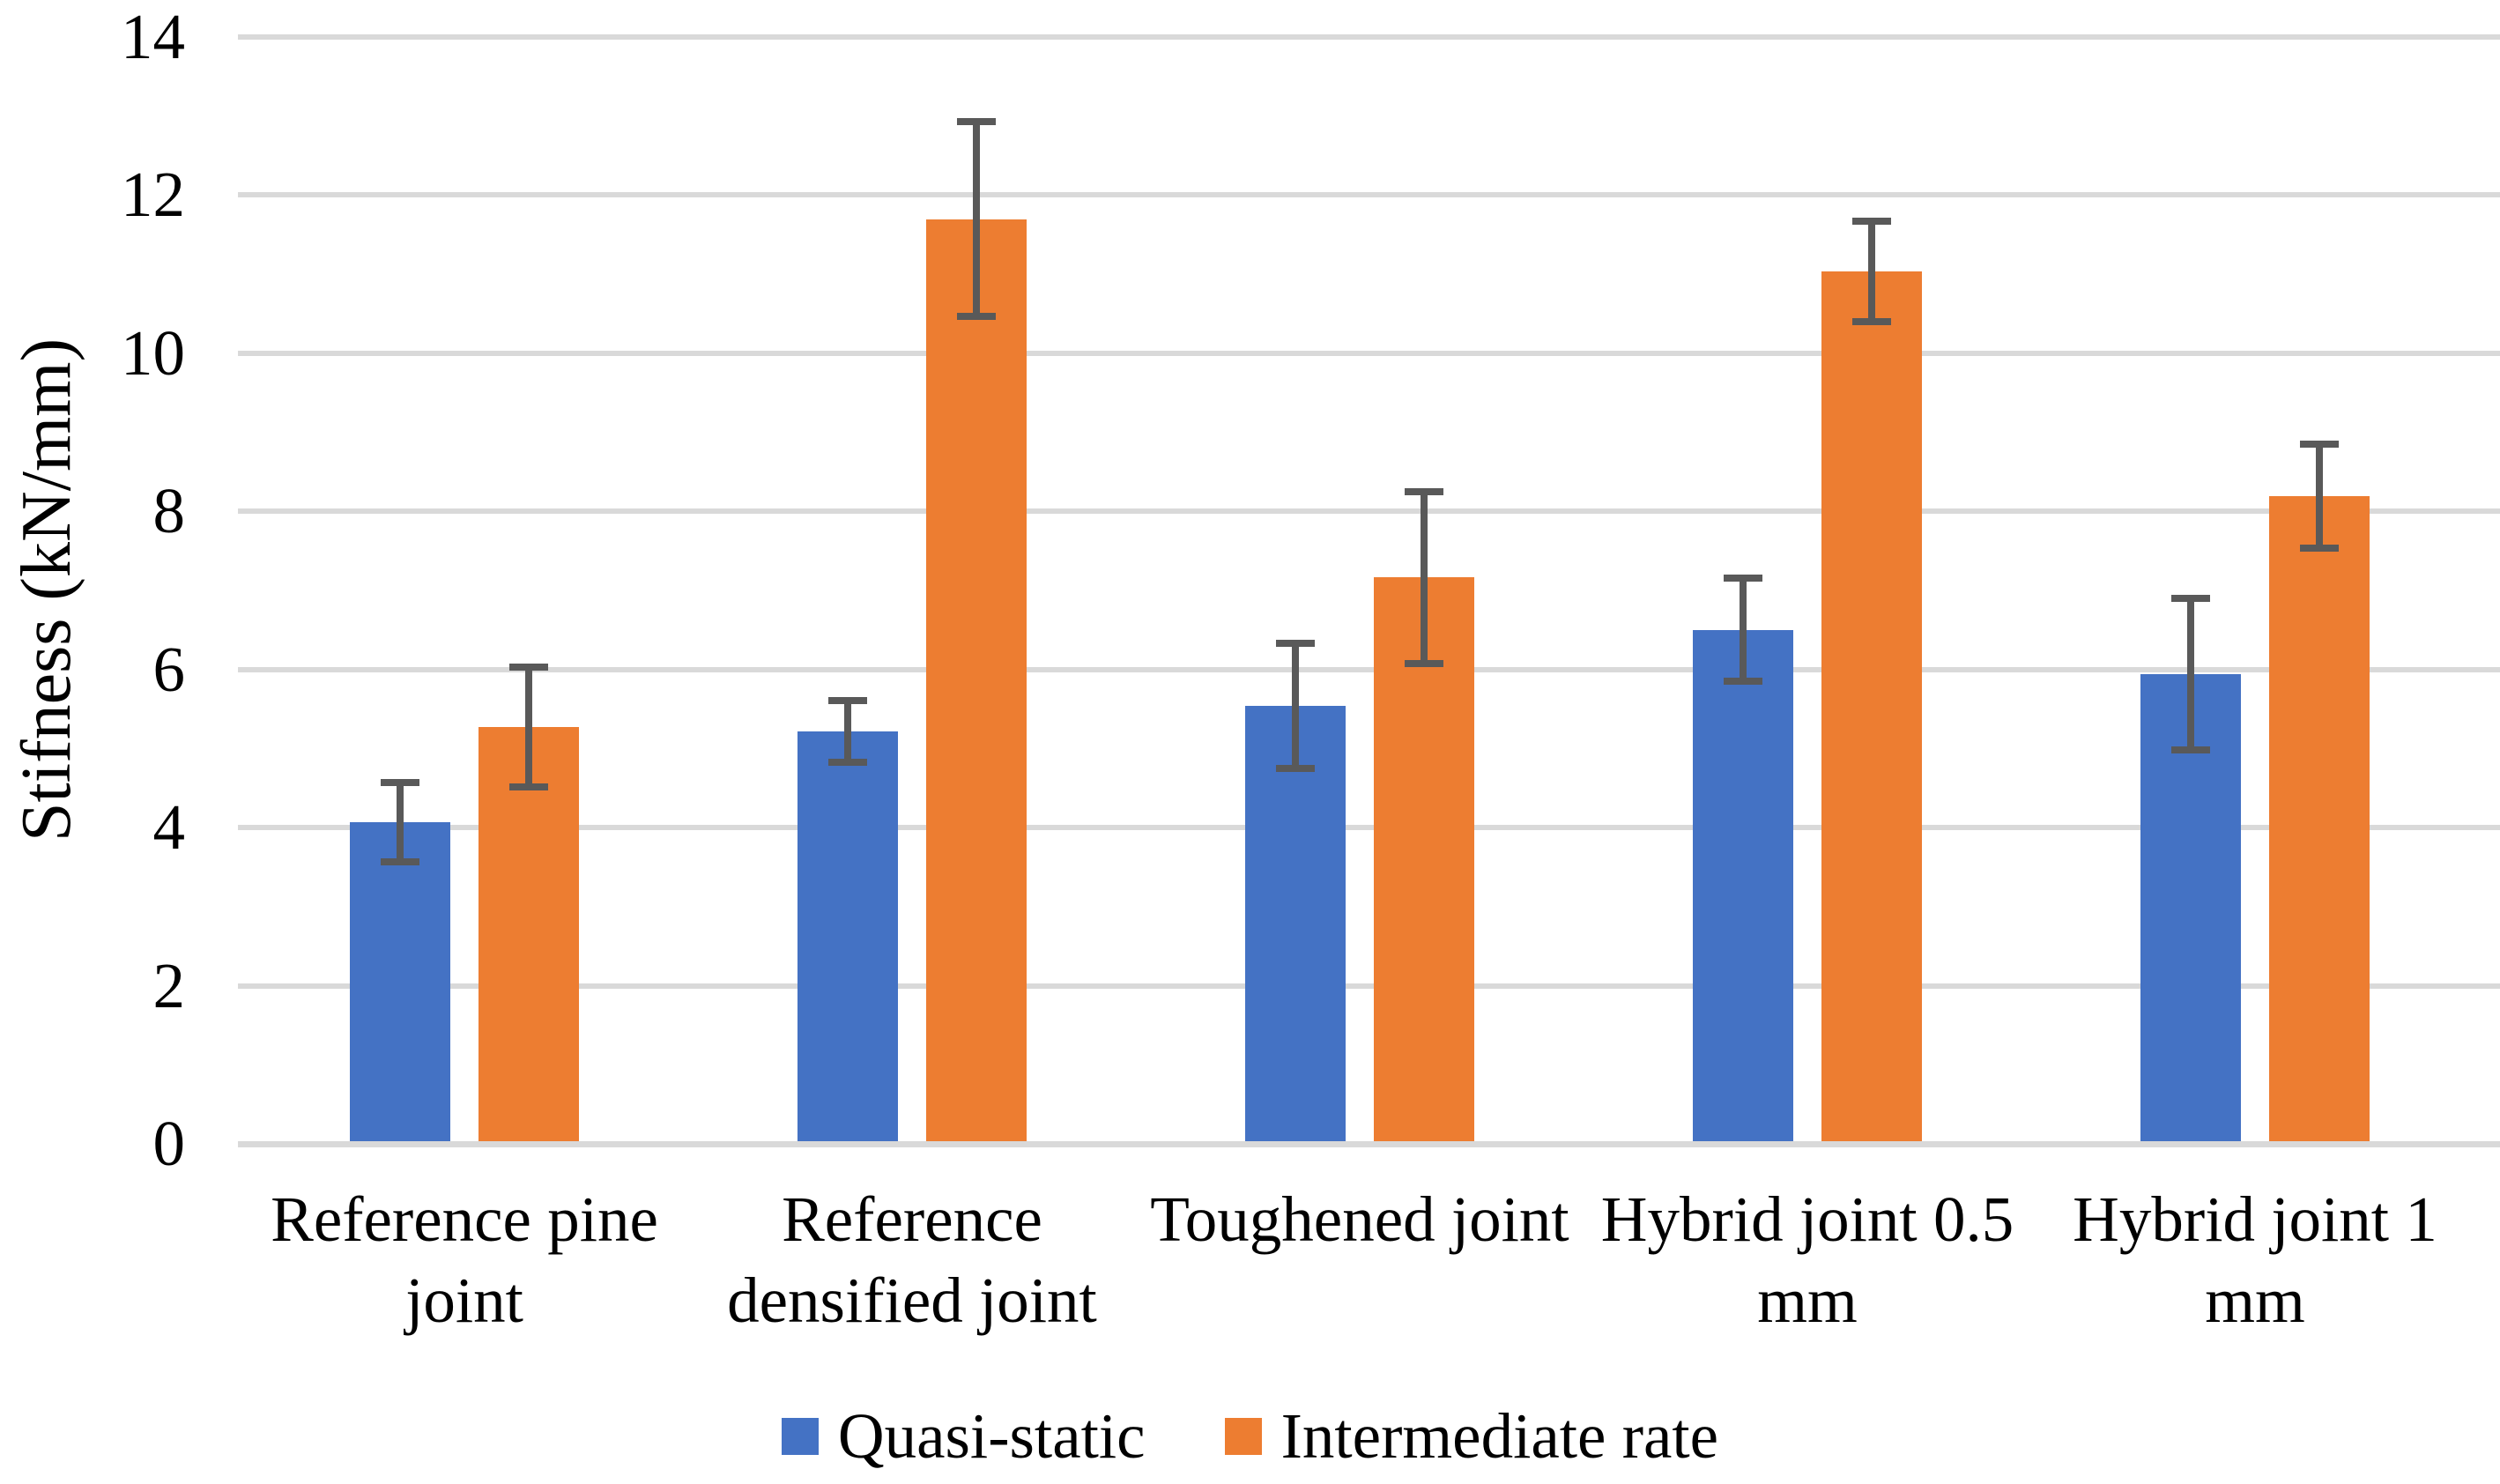 Image resolution: width=2500 pixels, height=1484 pixels. Describe the element at coordinates (153, 194) in the screenshot. I see `y-tick-label: 12` at that location.